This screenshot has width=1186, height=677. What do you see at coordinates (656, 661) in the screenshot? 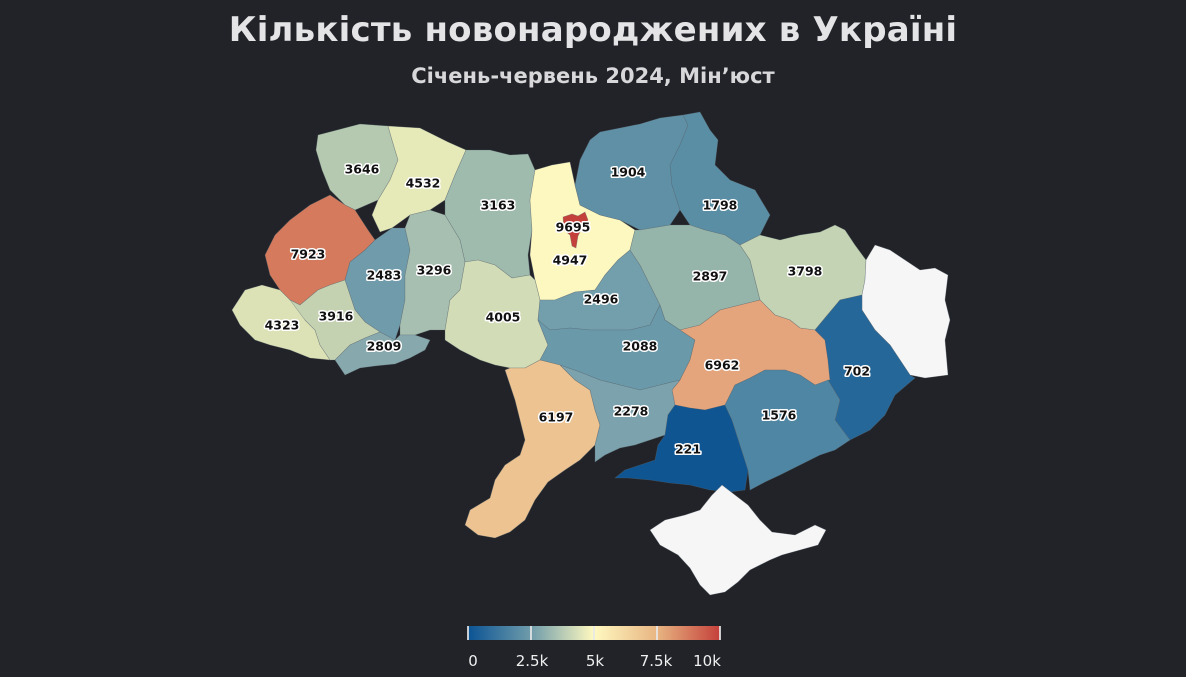
I see `legend-label: 7.5k` at bounding box center [656, 661].